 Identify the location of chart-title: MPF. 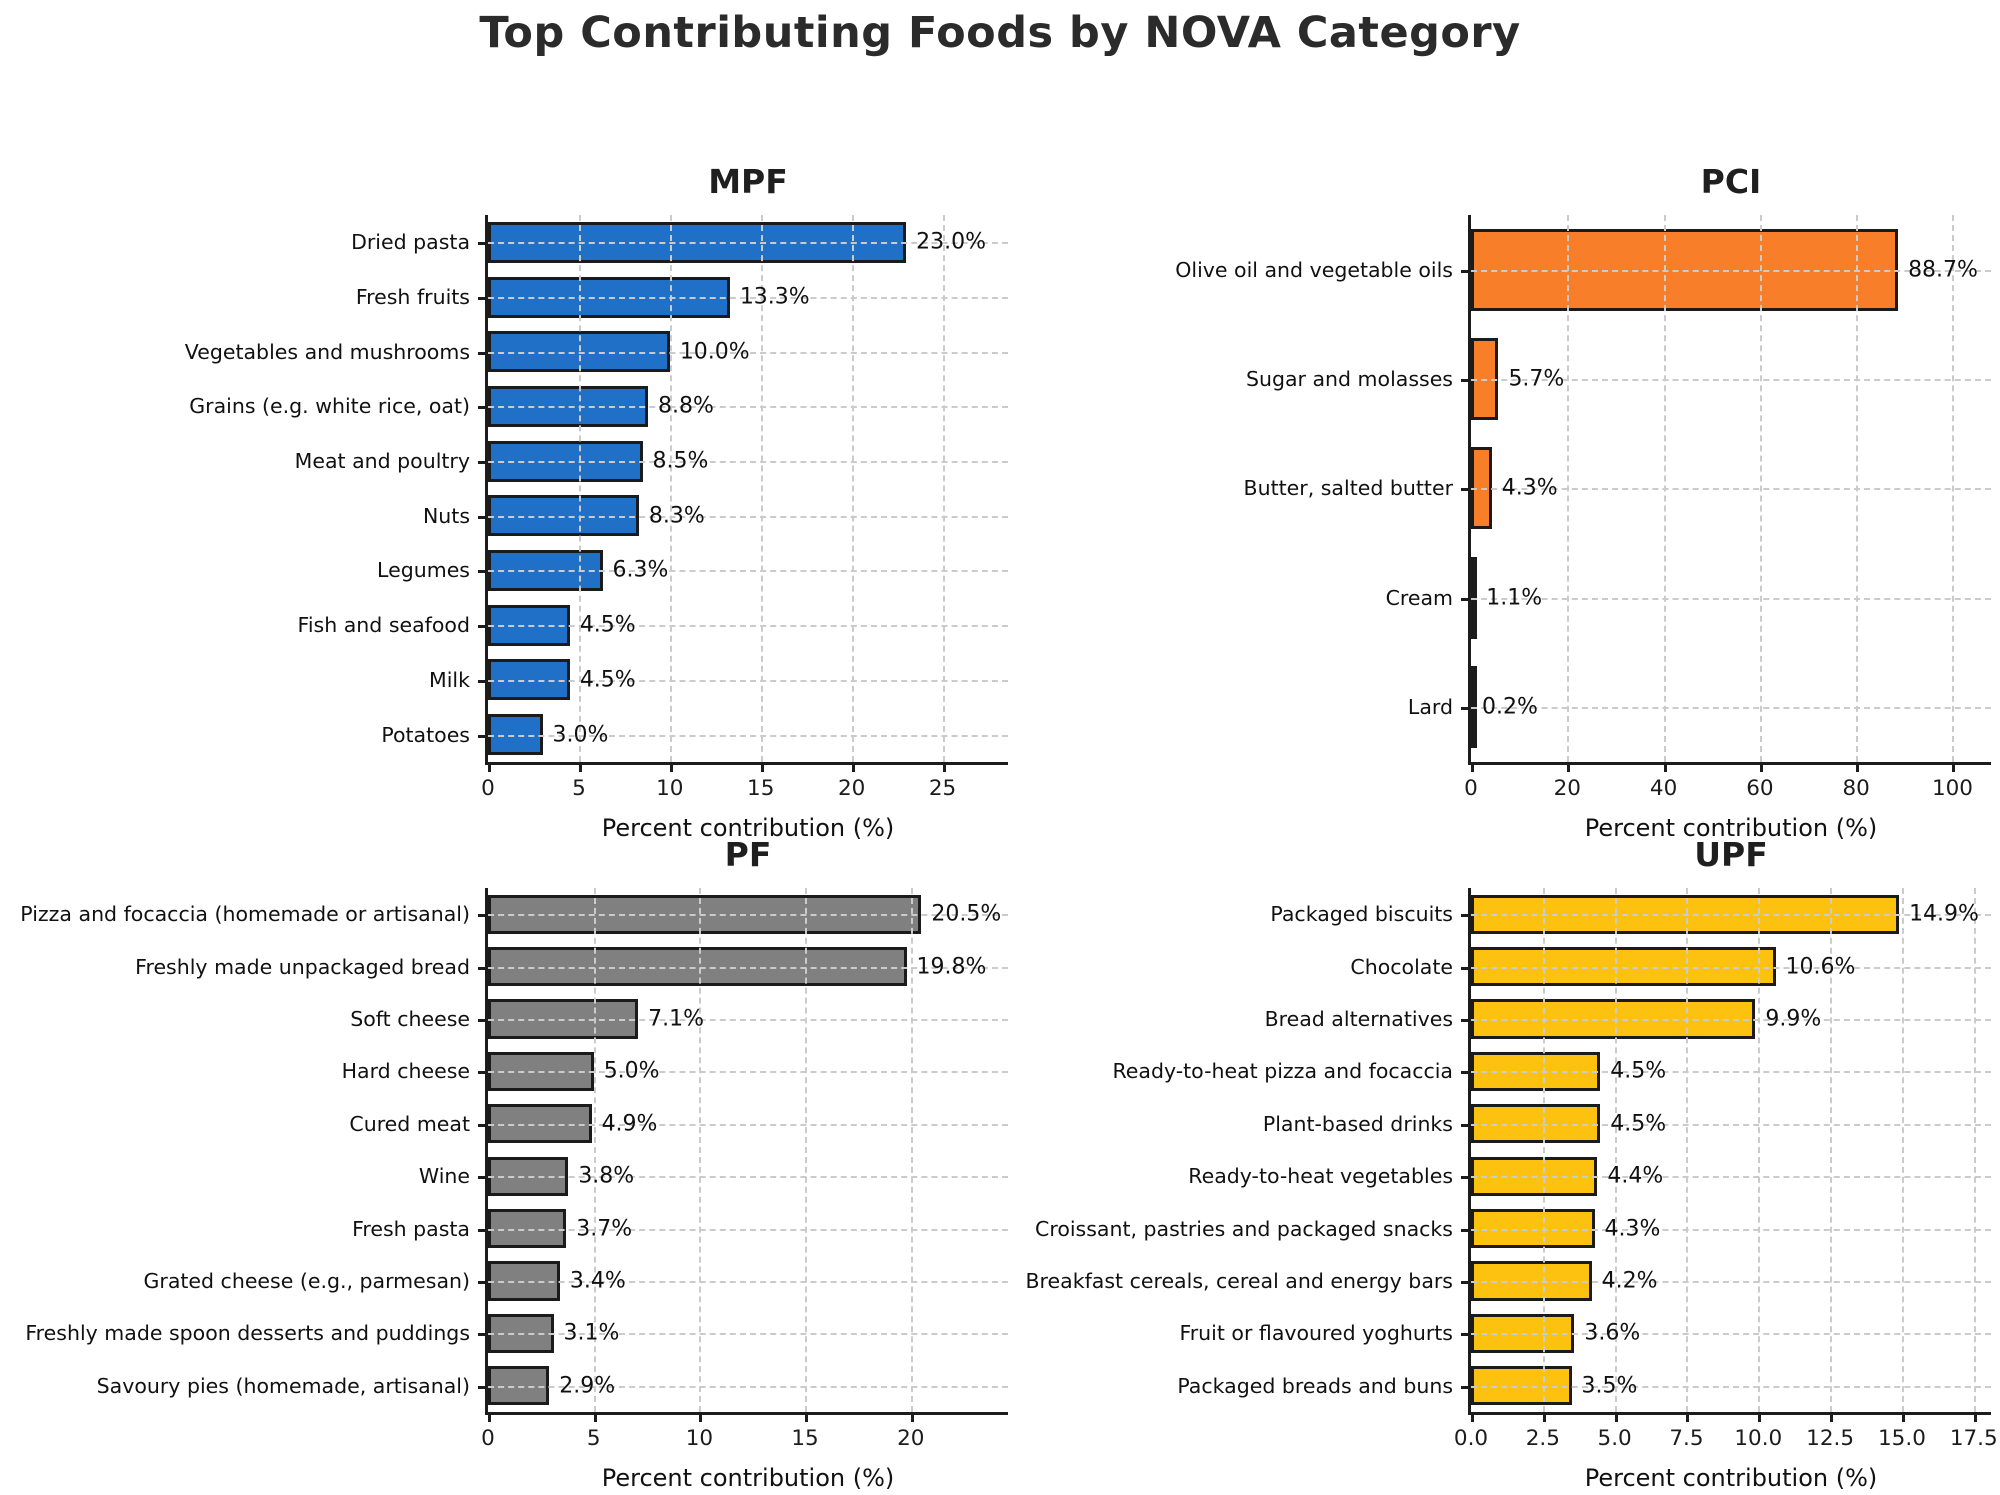
(748, 181).